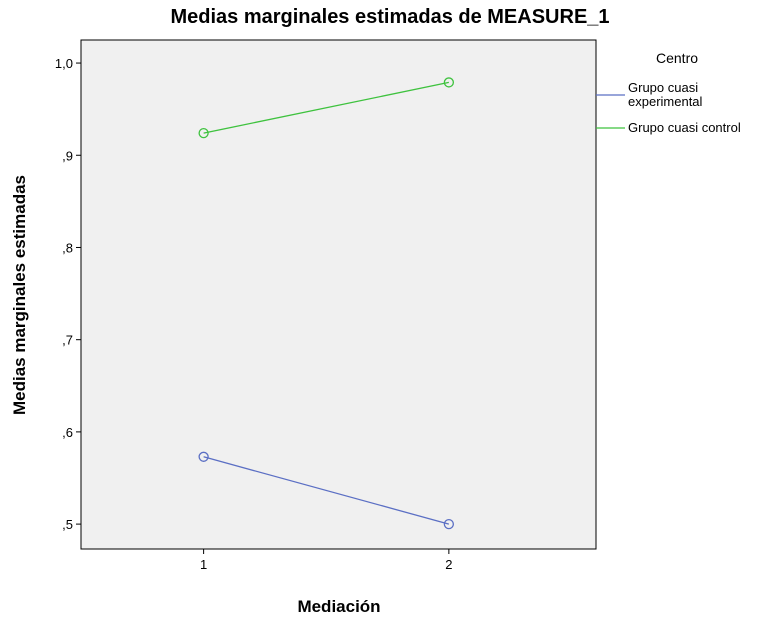 The width and height of the screenshot is (774, 618). I want to click on y-axis-label: Medias marginales estimadas, so click(19, 295).